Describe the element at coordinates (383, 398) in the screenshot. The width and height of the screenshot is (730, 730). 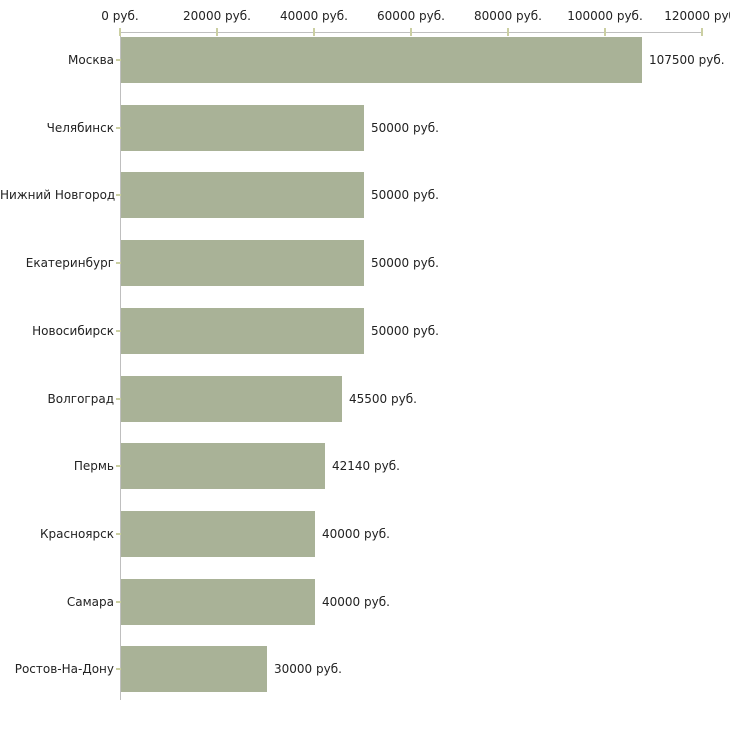
I see `value-label: 45500 руб.` at that location.